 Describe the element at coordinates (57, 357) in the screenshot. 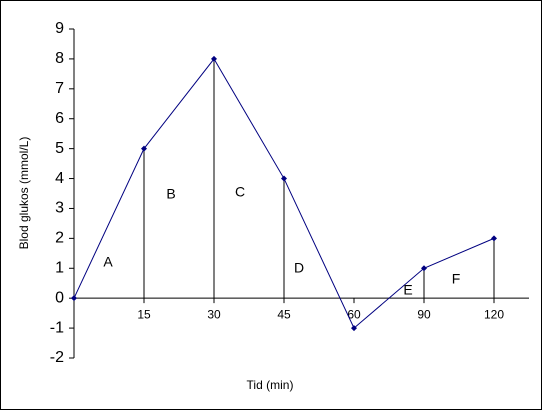

I see `y-tick-label: -2` at that location.